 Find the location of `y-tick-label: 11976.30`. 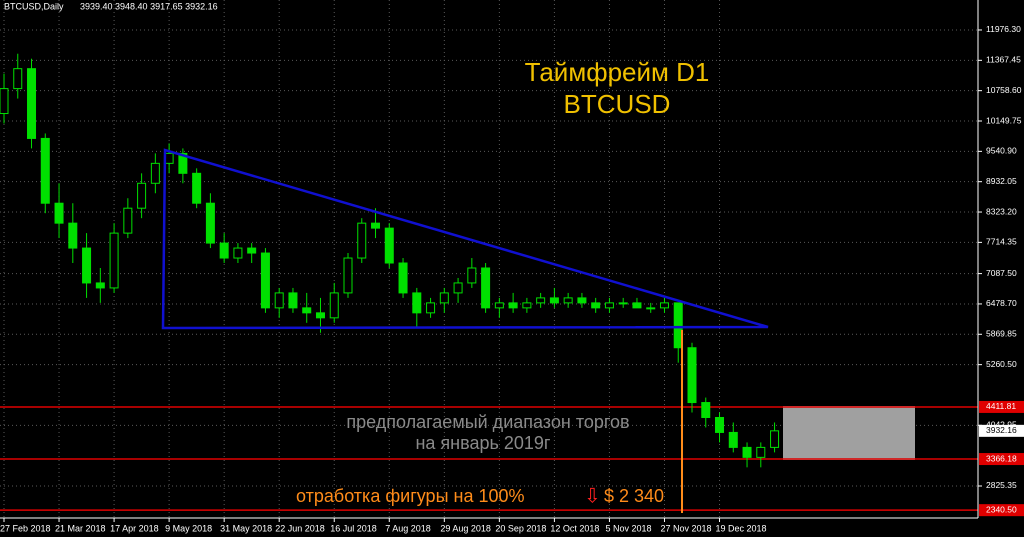

y-tick-label: 11976.30 is located at coordinates (1003, 29).